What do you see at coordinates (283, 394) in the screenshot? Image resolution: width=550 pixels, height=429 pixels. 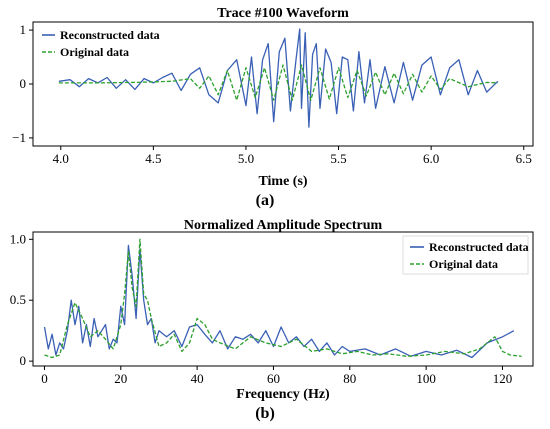 I see `x-axis-label-b: Frequency (Hz)` at bounding box center [283, 394].